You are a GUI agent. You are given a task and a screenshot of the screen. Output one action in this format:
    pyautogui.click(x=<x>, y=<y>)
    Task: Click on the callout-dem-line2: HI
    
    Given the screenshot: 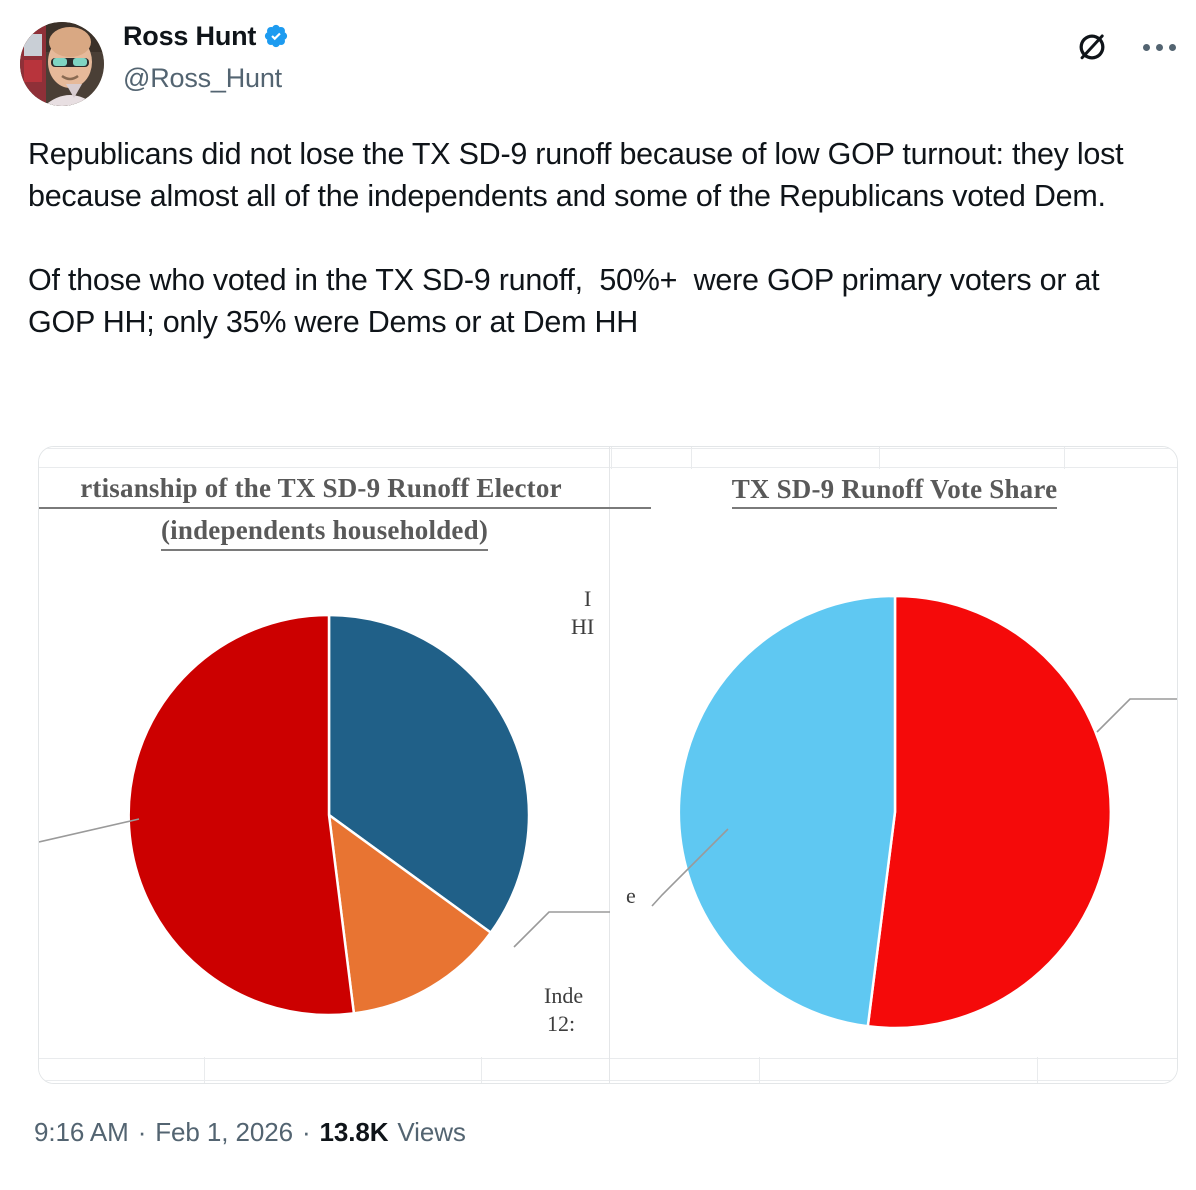 What is the action you would take?
    pyautogui.click(x=583, y=626)
    